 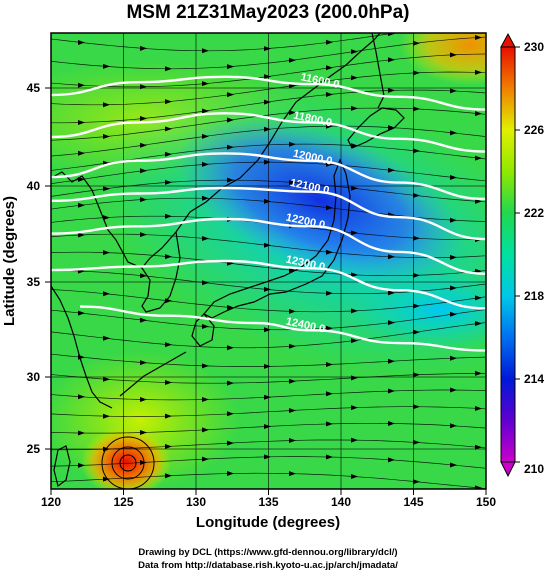 What do you see at coordinates (153, 374) in the screenshot?
I see `coast-ryukyu` at bounding box center [153, 374].